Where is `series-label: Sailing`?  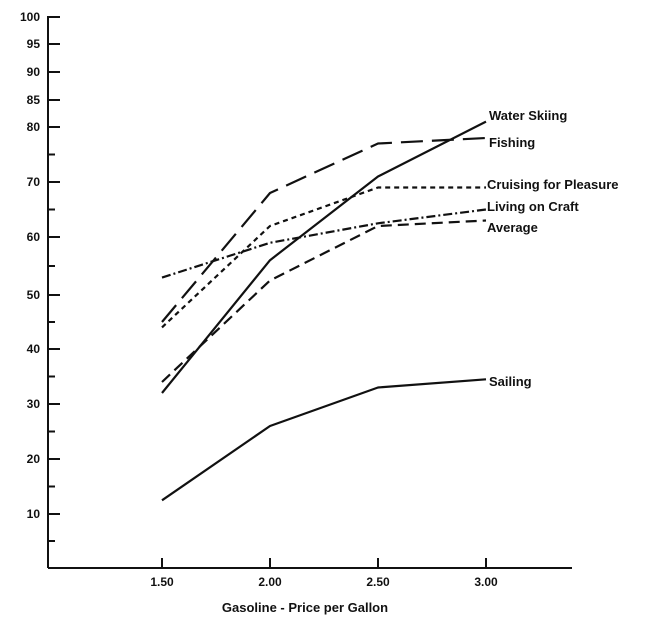
series-label: Sailing is located at coordinates (510, 381).